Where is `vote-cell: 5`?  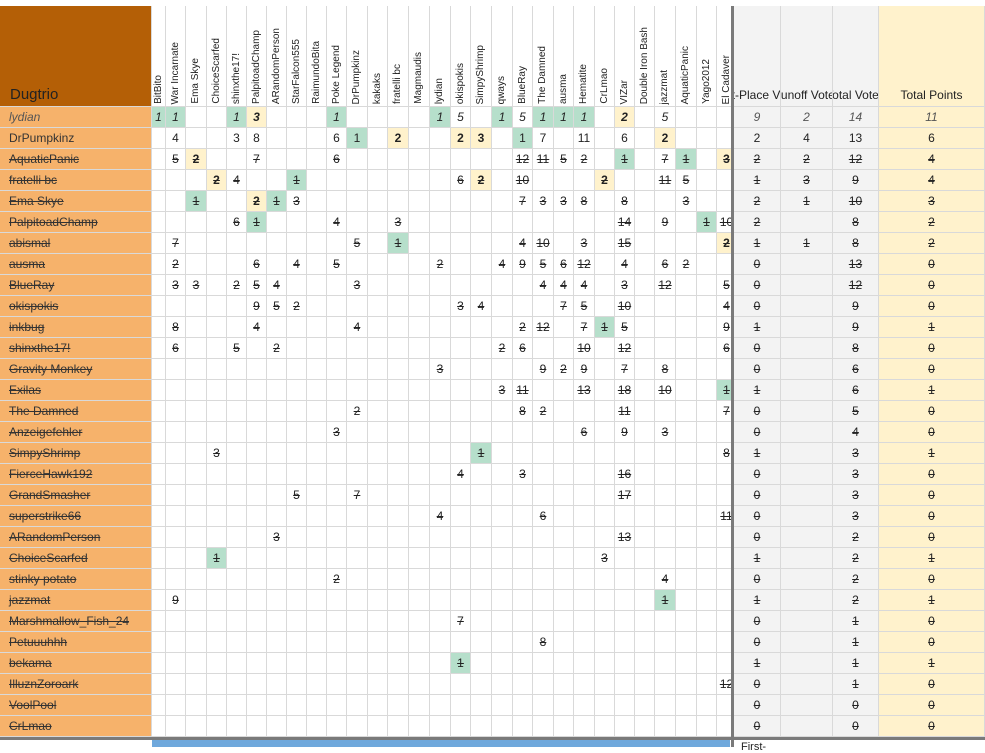 vote-cell: 5 is located at coordinates (461, 117).